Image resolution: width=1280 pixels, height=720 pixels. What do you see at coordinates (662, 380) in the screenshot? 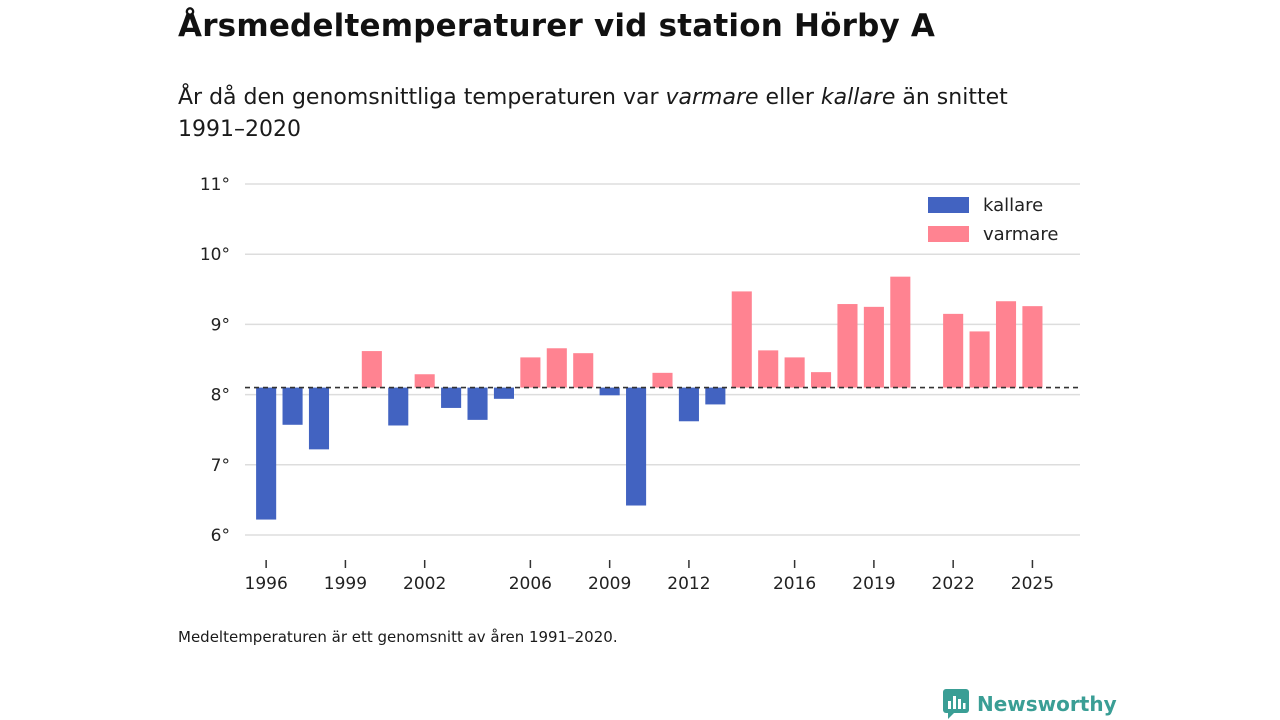
I see `bar-2011` at bounding box center [662, 380].